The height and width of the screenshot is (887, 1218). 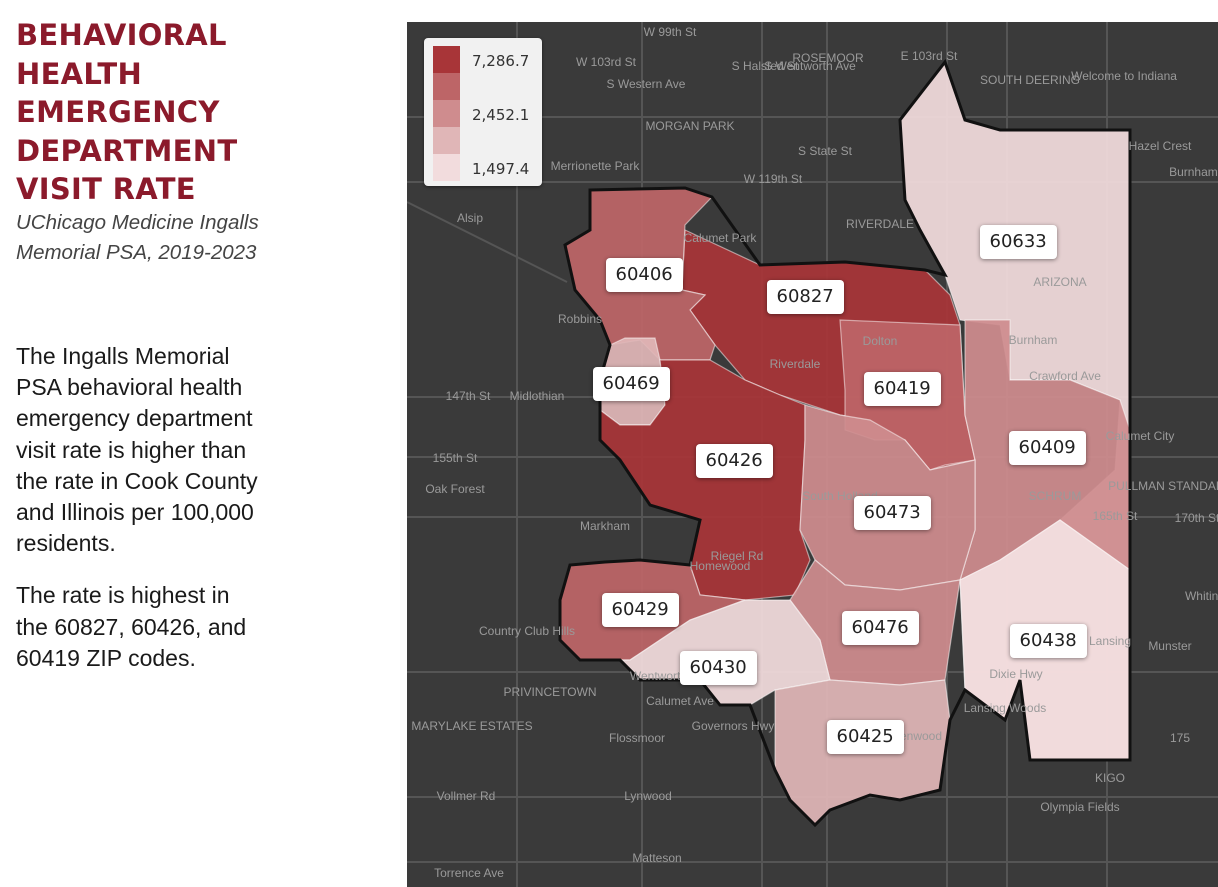 What do you see at coordinates (549, 692) in the screenshot?
I see `place-label: PRIVINCETOWN` at bounding box center [549, 692].